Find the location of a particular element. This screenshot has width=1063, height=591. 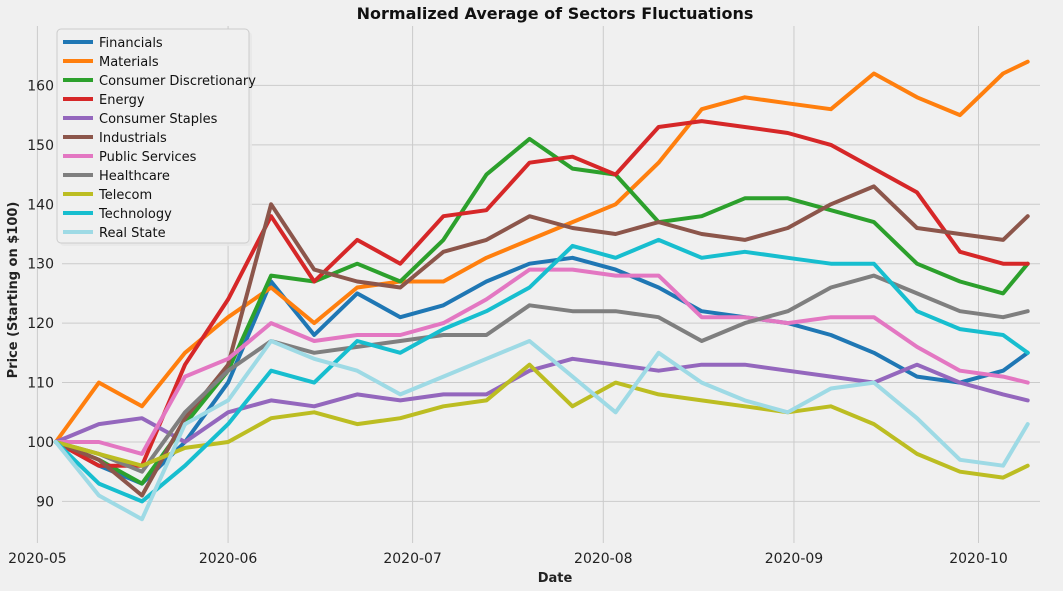

x-tick-label: 2020-07 is located at coordinates (412, 559).